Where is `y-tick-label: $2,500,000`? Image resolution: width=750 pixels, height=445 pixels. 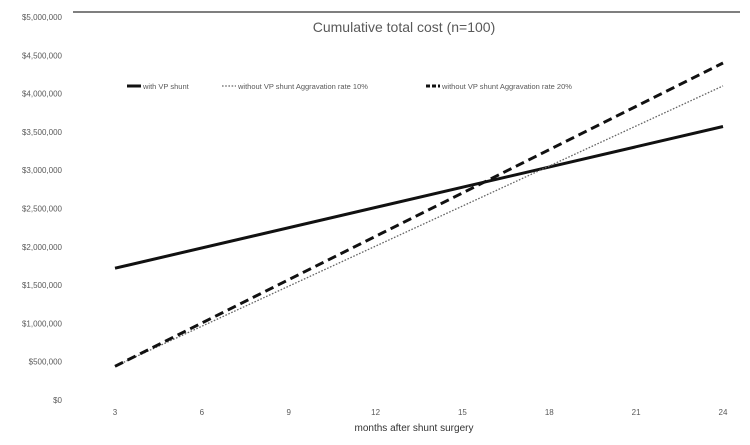
y-tick-label: $2,500,000 is located at coordinates (42, 209).